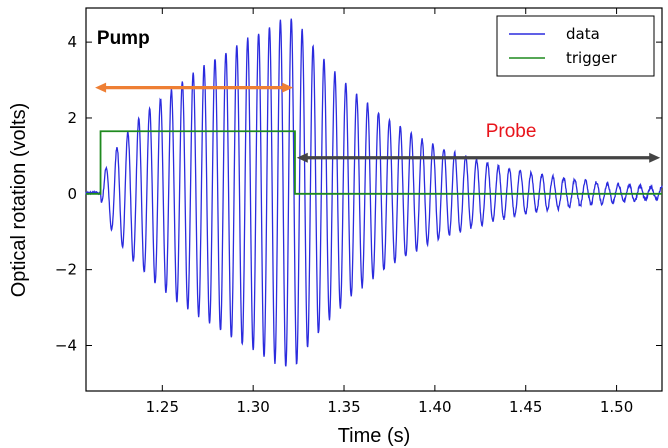 This screenshot has height=448, width=668. What do you see at coordinates (343, 407) in the screenshot?
I see `x-tick-label: 1.35` at bounding box center [343, 407].